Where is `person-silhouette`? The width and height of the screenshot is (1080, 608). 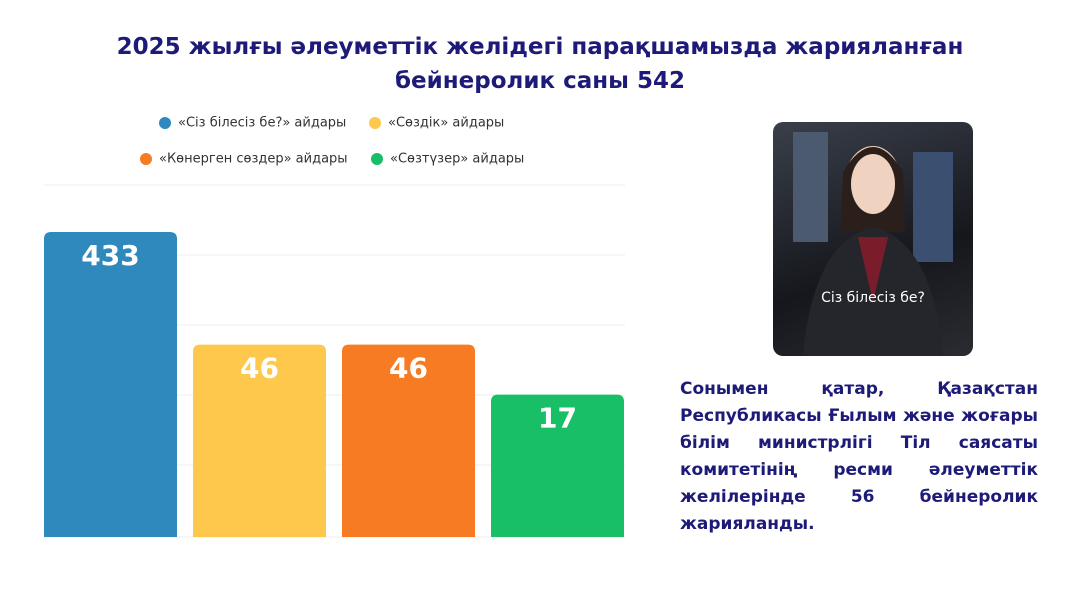 person-silhouette is located at coordinates (873, 244).